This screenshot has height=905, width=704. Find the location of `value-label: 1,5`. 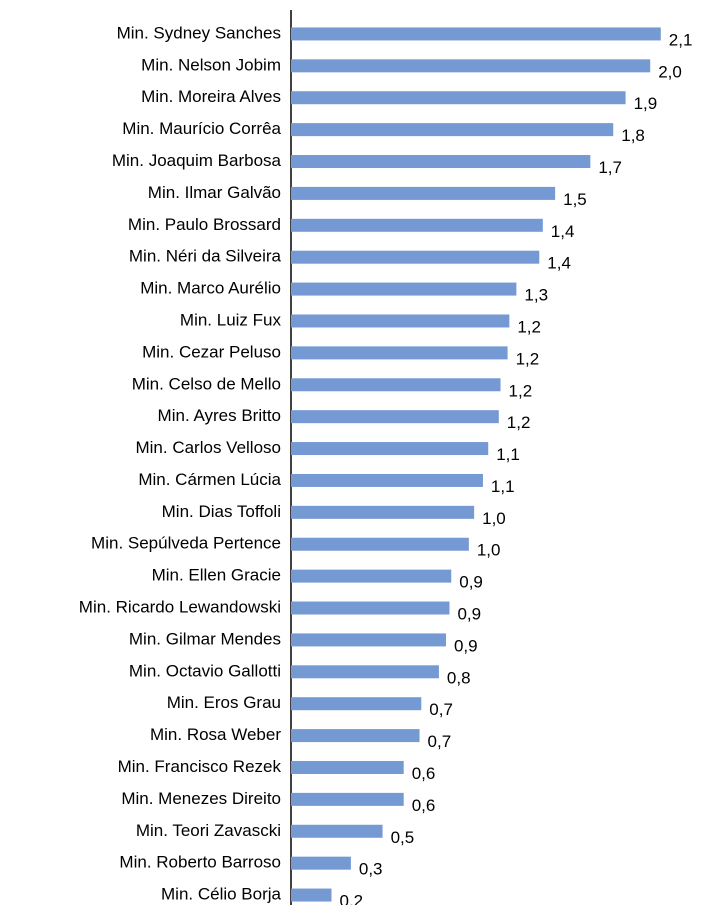

value-label: 1,5 is located at coordinates (575, 199).